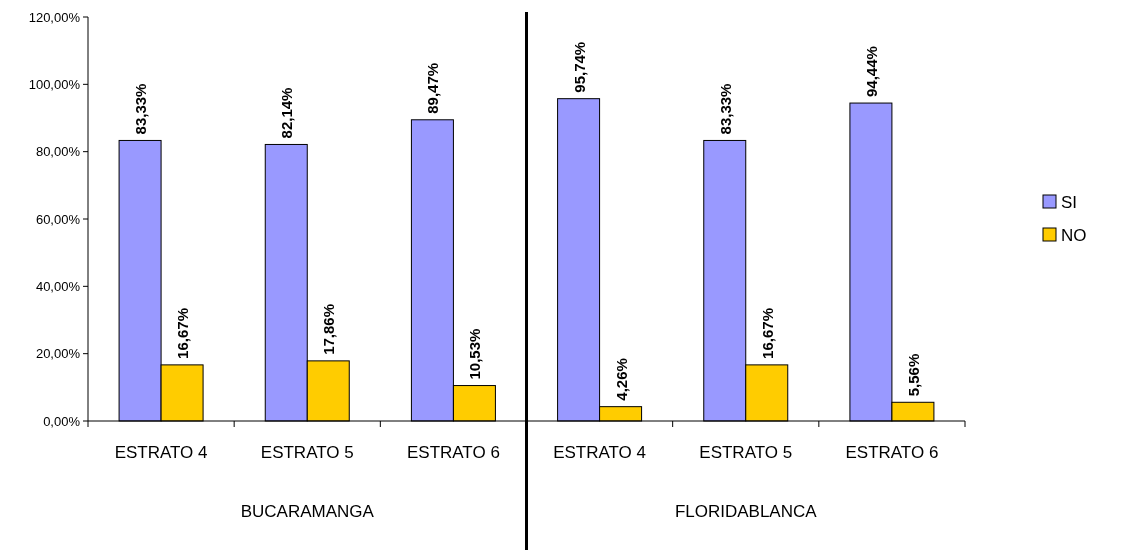 The height and width of the screenshot is (550, 1121). Describe the element at coordinates (475, 354) in the screenshot. I see `data-label: 10,53%` at that location.